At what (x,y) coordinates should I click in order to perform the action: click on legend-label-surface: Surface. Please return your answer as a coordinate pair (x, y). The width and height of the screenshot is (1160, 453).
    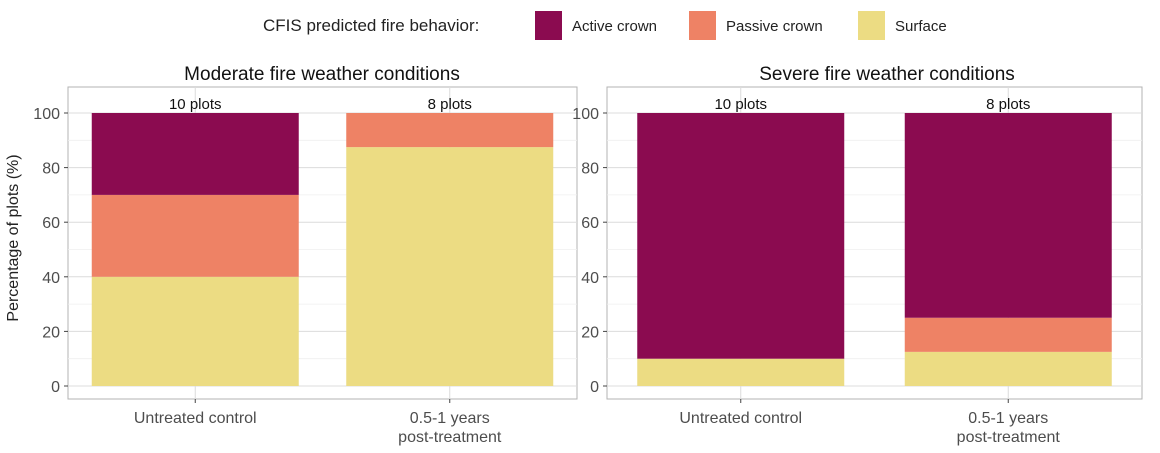
    Looking at the image, I should click on (921, 26).